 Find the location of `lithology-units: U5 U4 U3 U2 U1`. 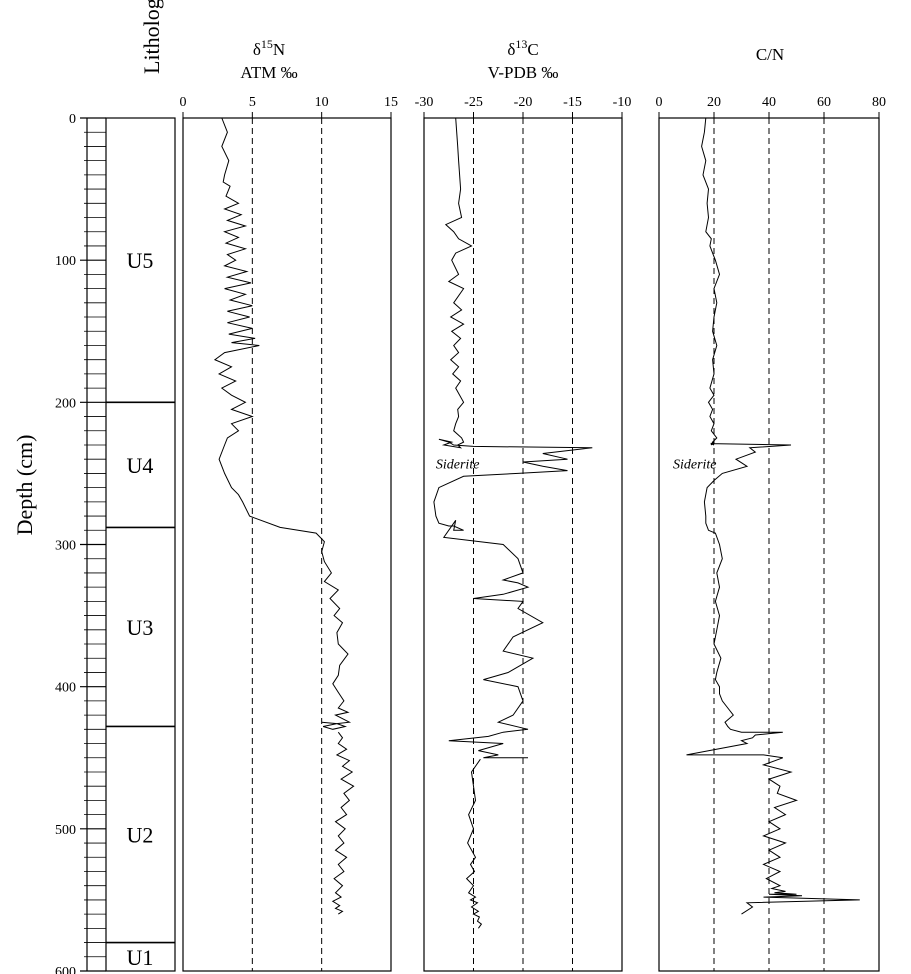

lithology-units: U5 U4 U3 U2 U1 is located at coordinates (140, 609).